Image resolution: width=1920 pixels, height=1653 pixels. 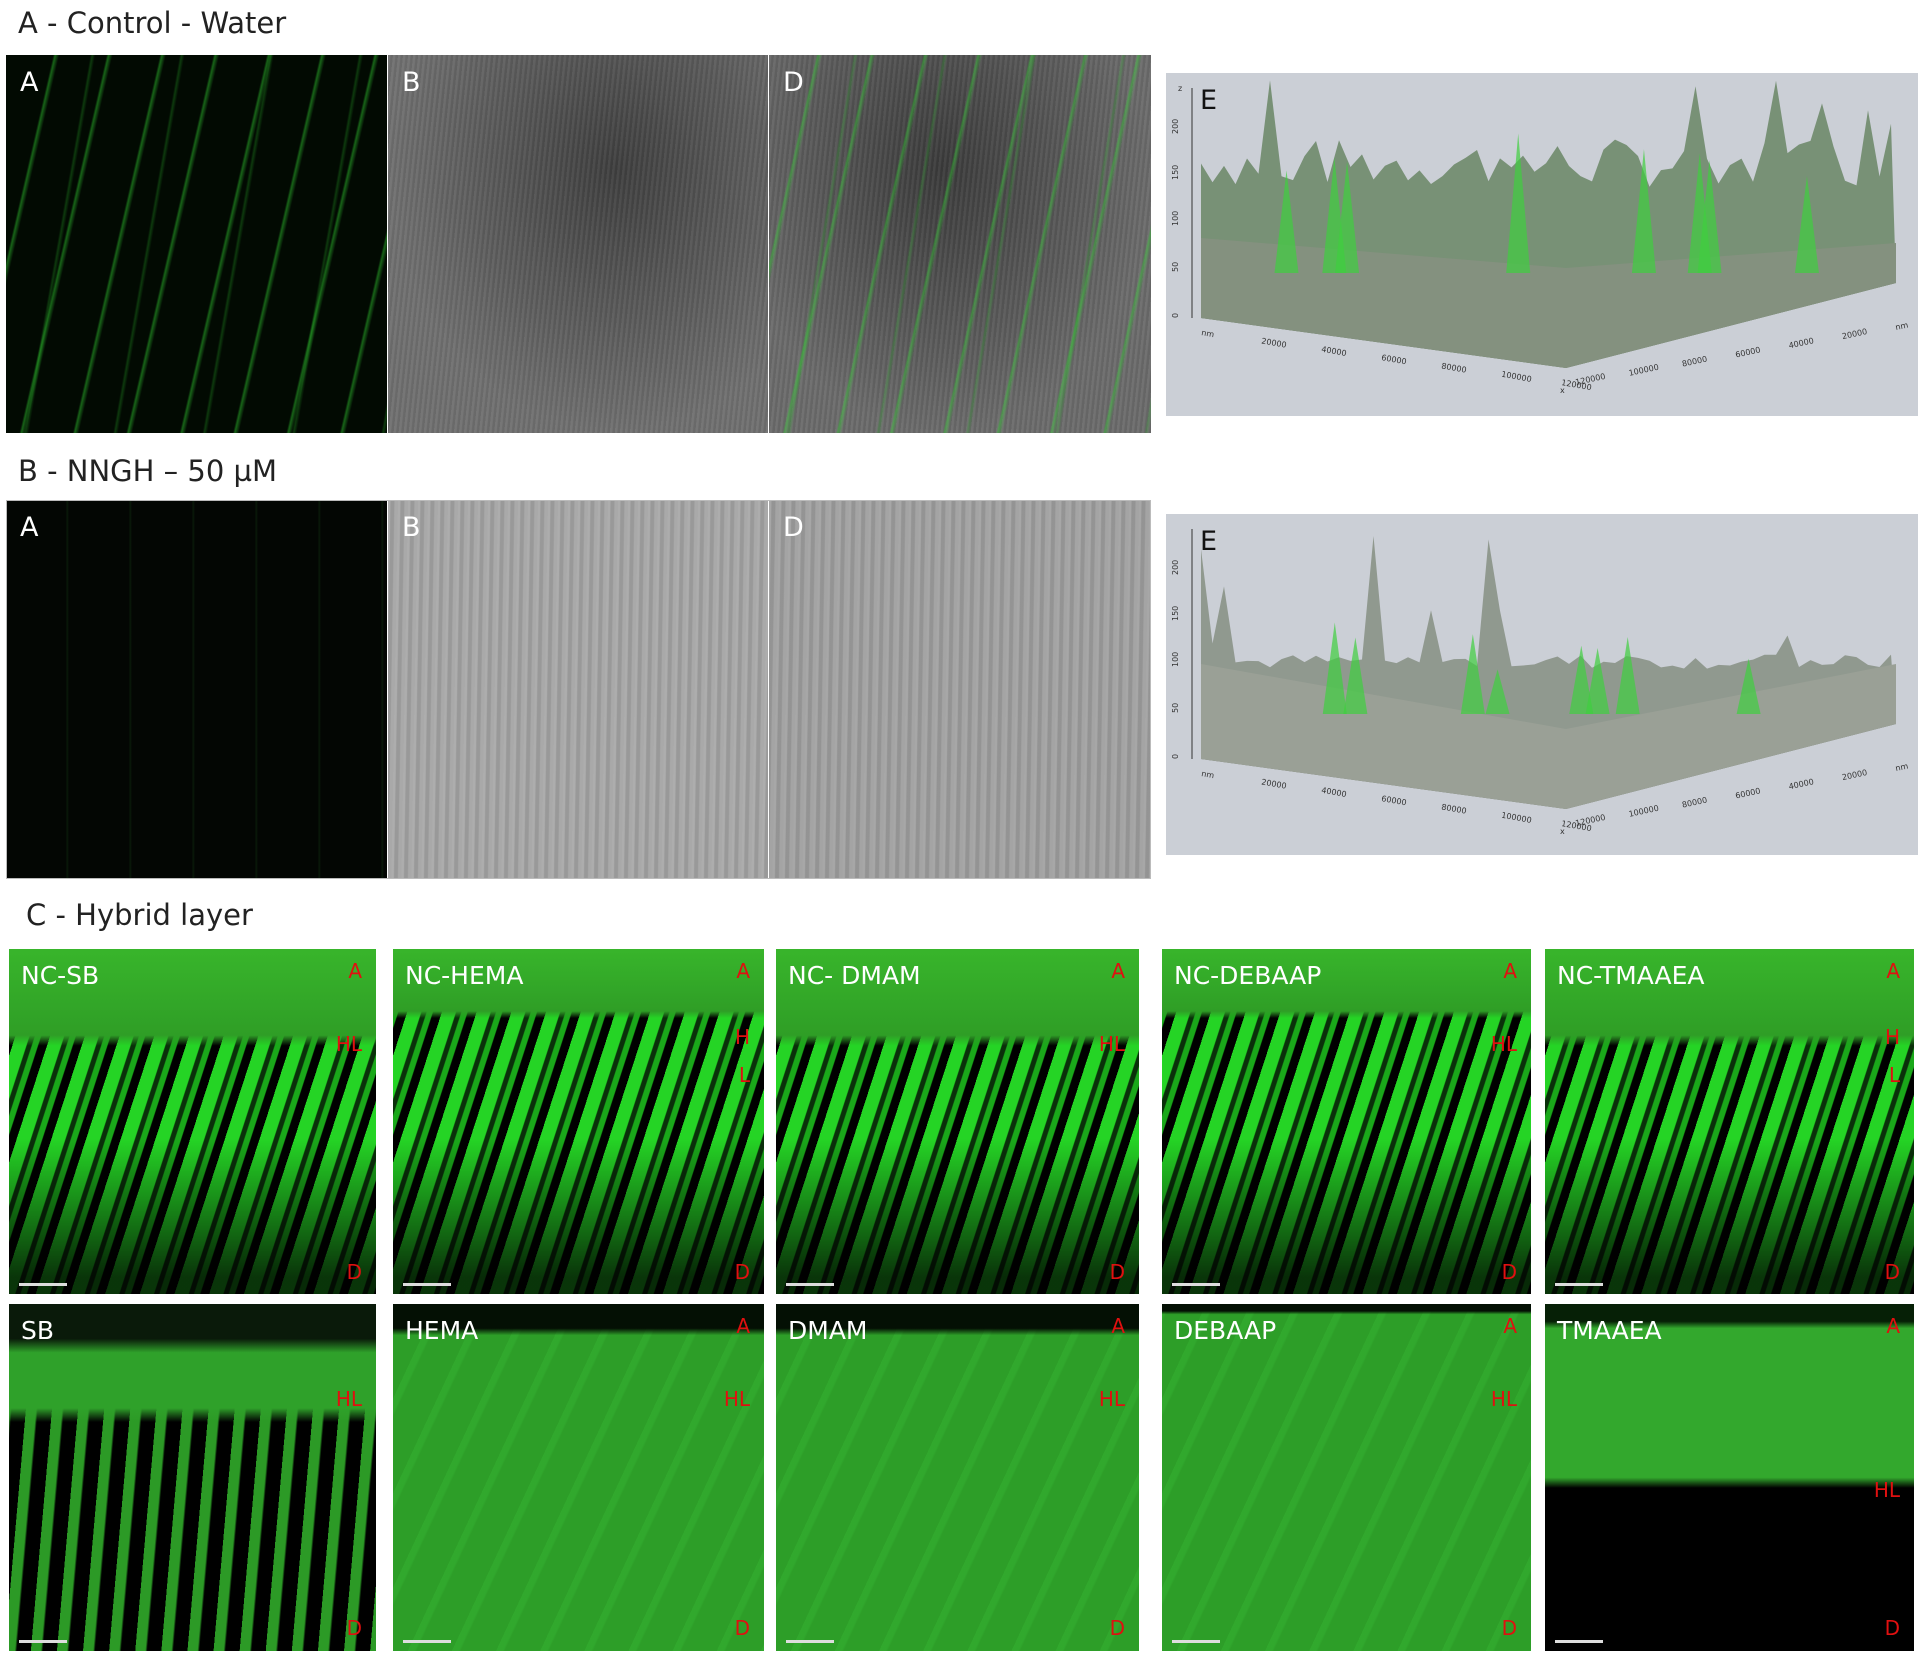 What do you see at coordinates (1175, 756) in the screenshot?
I see `z-tick-label: 0` at bounding box center [1175, 756].